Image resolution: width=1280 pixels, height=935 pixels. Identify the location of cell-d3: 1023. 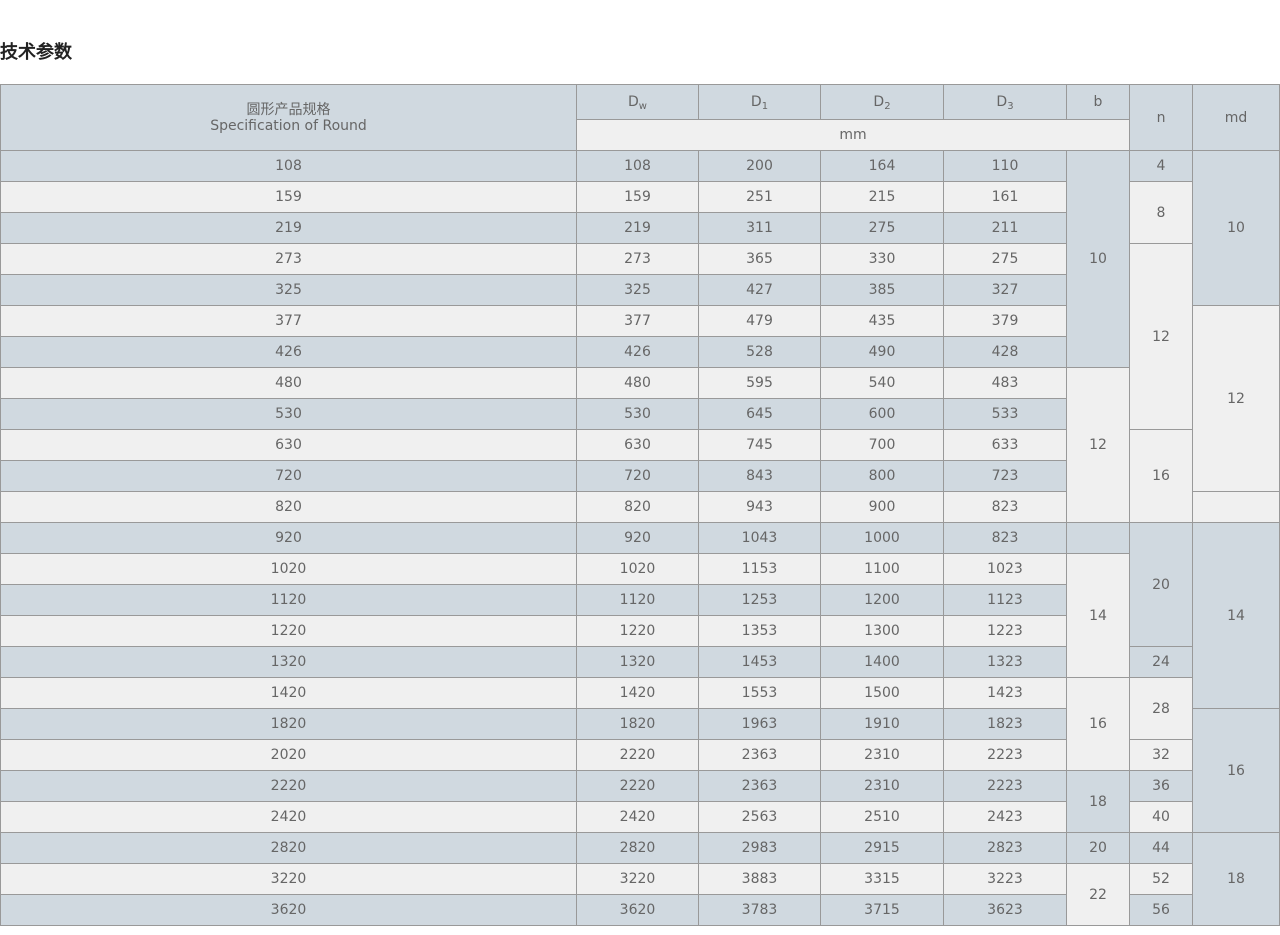
(1005, 569).